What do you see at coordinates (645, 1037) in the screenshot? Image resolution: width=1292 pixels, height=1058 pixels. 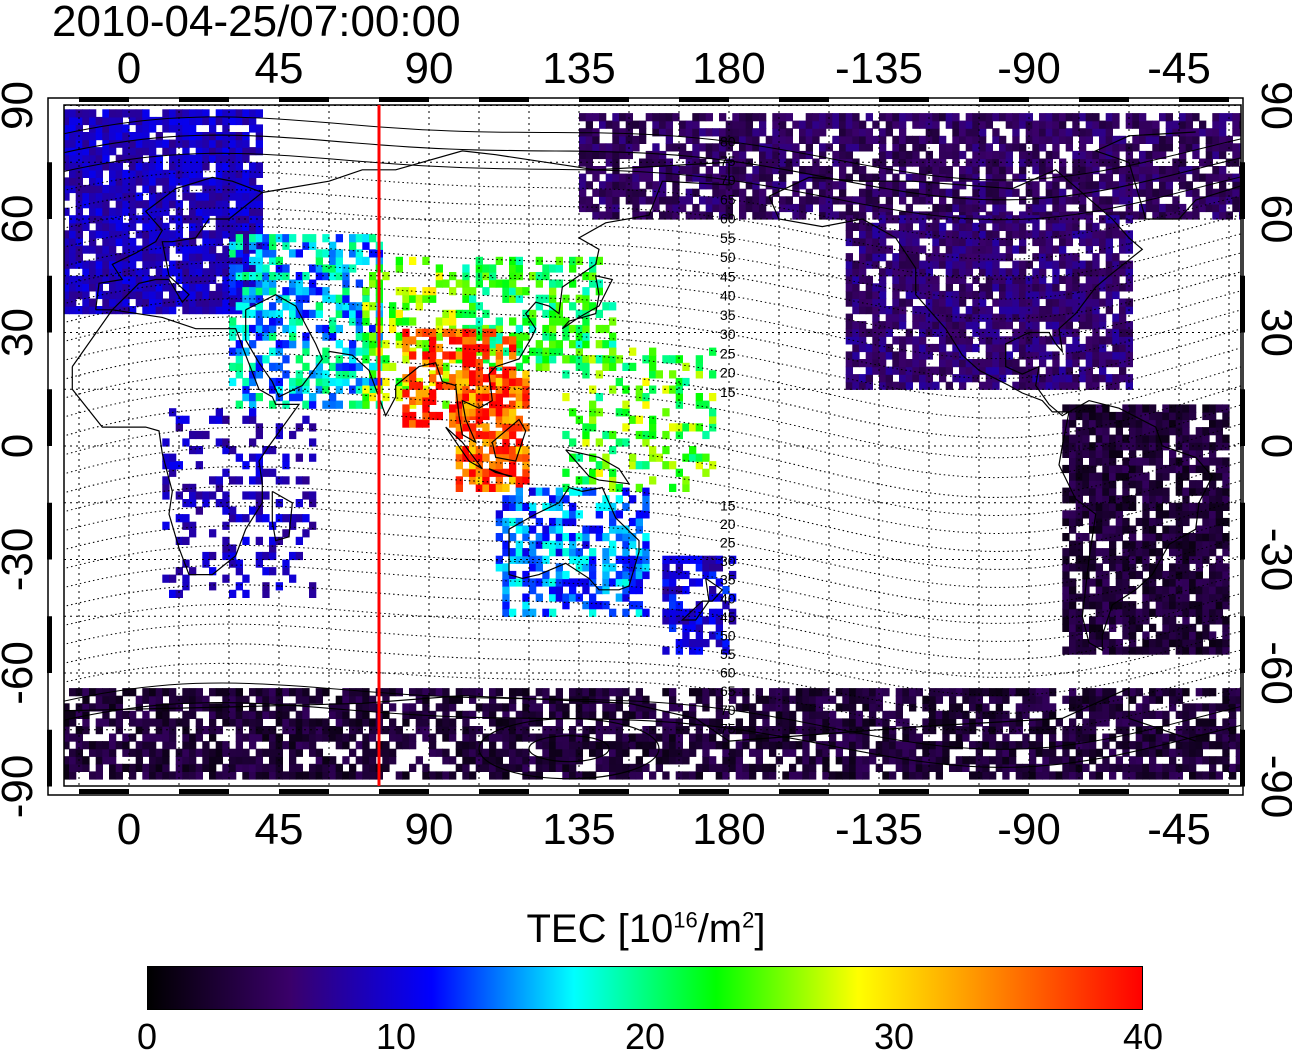 I see `colorbar-tick-label: 20` at bounding box center [645, 1037].